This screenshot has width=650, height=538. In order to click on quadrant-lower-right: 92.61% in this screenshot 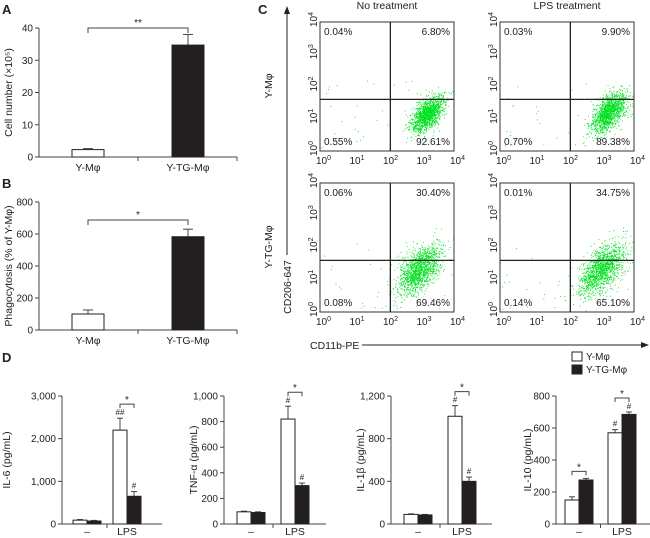, I will do `click(433, 142)`.